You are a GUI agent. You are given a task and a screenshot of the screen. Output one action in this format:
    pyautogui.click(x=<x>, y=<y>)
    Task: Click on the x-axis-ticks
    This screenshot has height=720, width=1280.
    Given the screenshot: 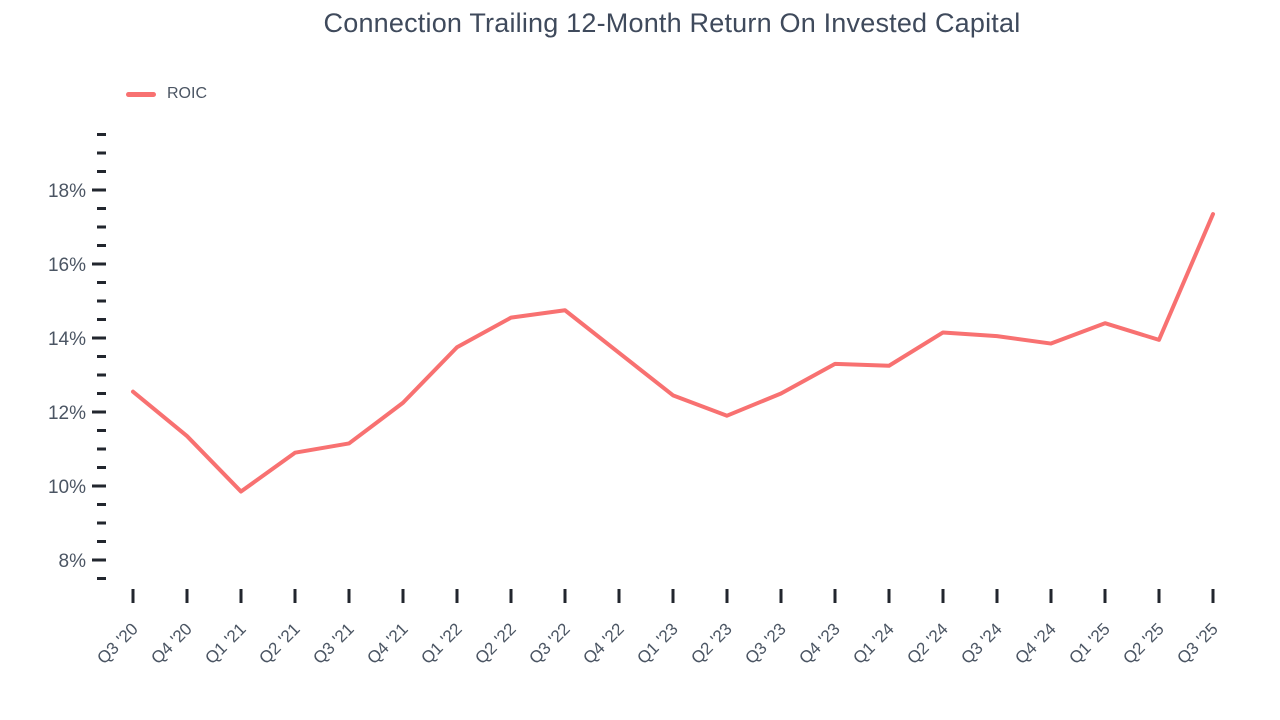 What is the action you would take?
    pyautogui.click(x=673, y=596)
    